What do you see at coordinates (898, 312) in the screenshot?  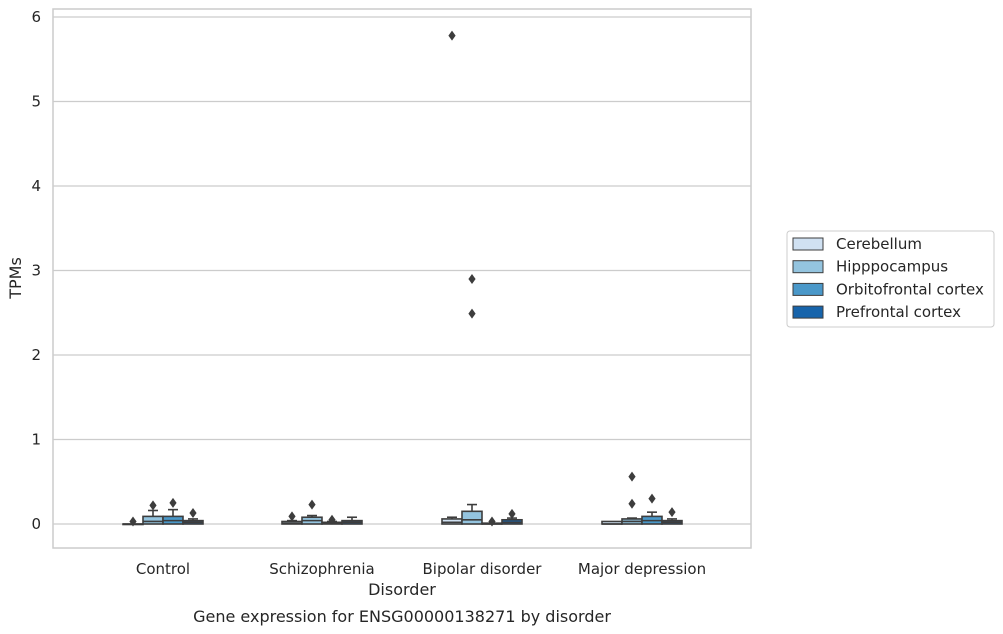 I see `legend-label: Prefrontal cortex` at bounding box center [898, 312].